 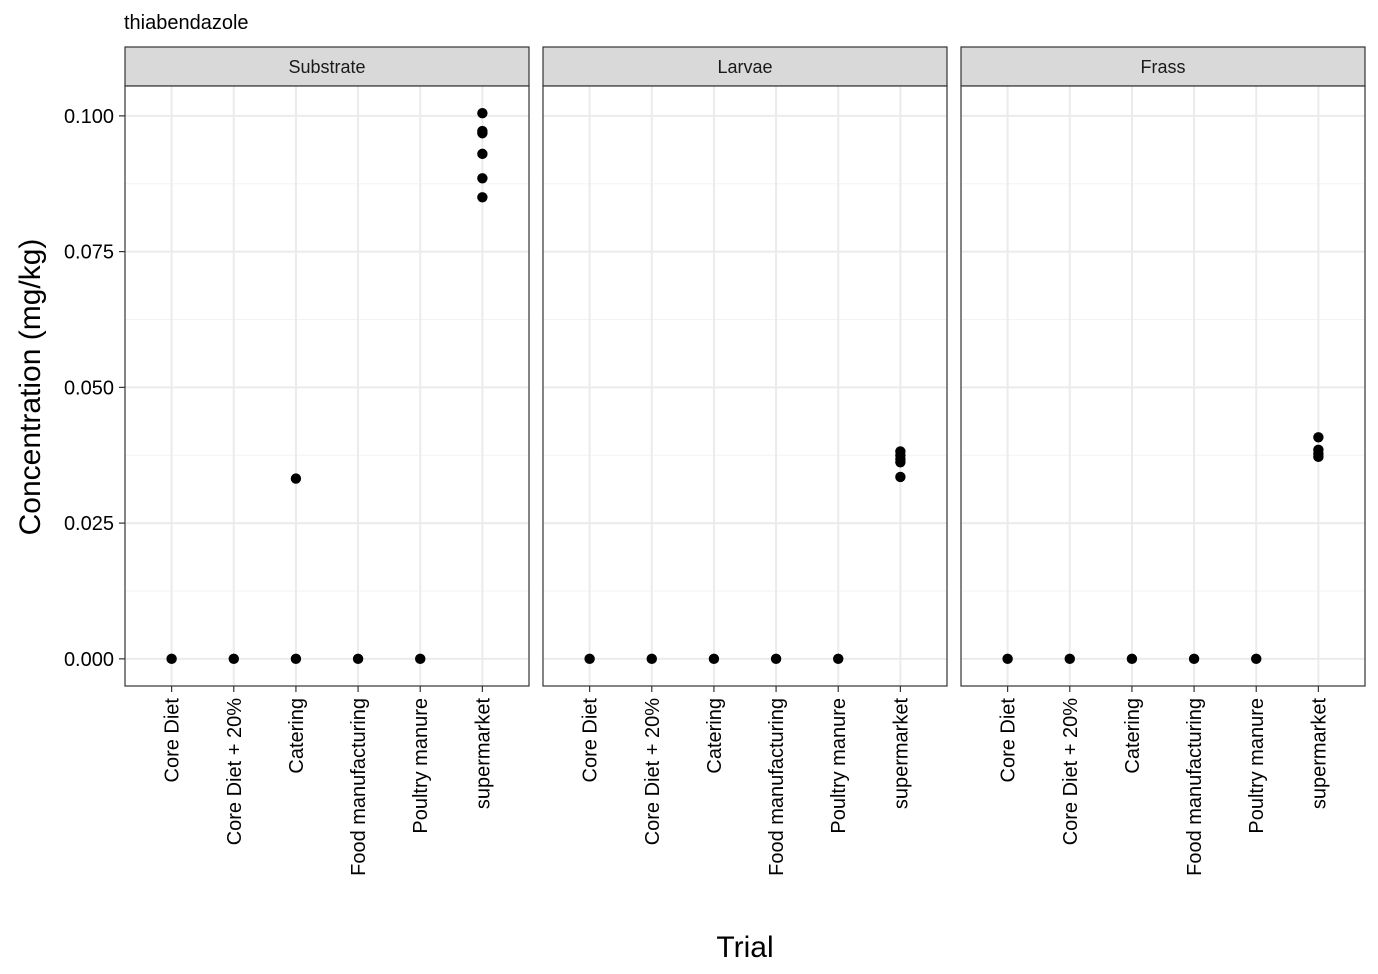 I want to click on y-axis: 0.000 0.025 0.050 0.075 0.100, so click(x=94, y=388).